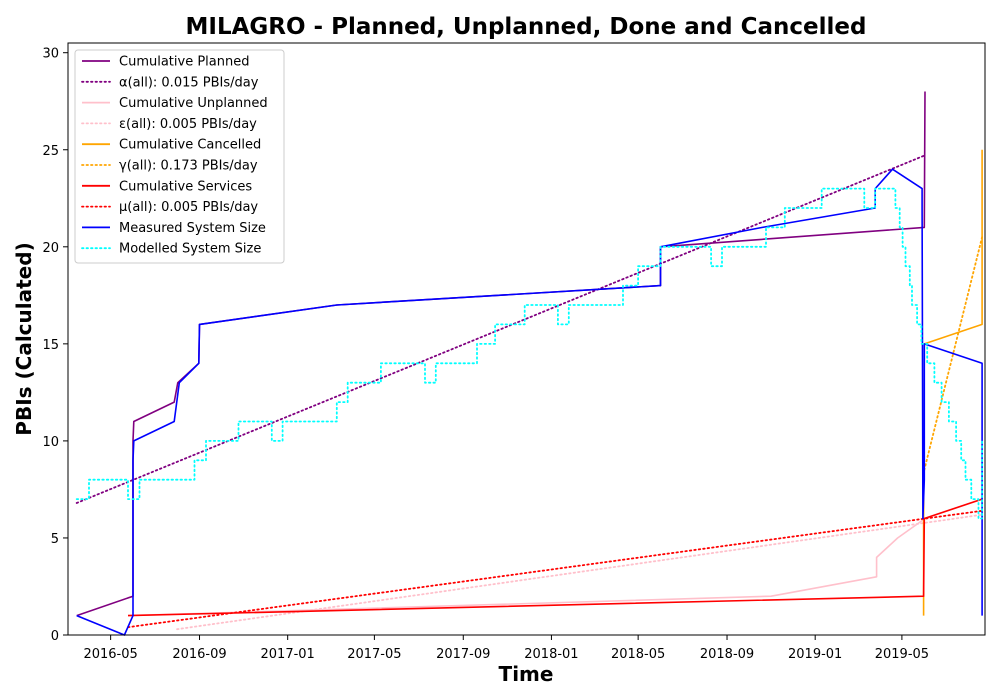 This screenshot has width=1000, height=700. Describe the element at coordinates (110, 654) in the screenshot. I see `x-tick-label: 2016-05` at that location.